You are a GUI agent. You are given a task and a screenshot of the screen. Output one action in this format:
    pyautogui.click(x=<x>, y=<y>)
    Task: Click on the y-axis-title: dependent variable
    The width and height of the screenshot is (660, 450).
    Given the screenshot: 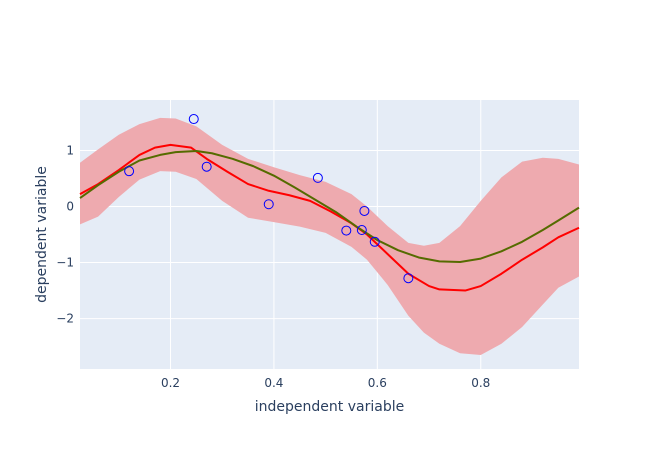 What is the action you would take?
    pyautogui.click(x=42, y=234)
    